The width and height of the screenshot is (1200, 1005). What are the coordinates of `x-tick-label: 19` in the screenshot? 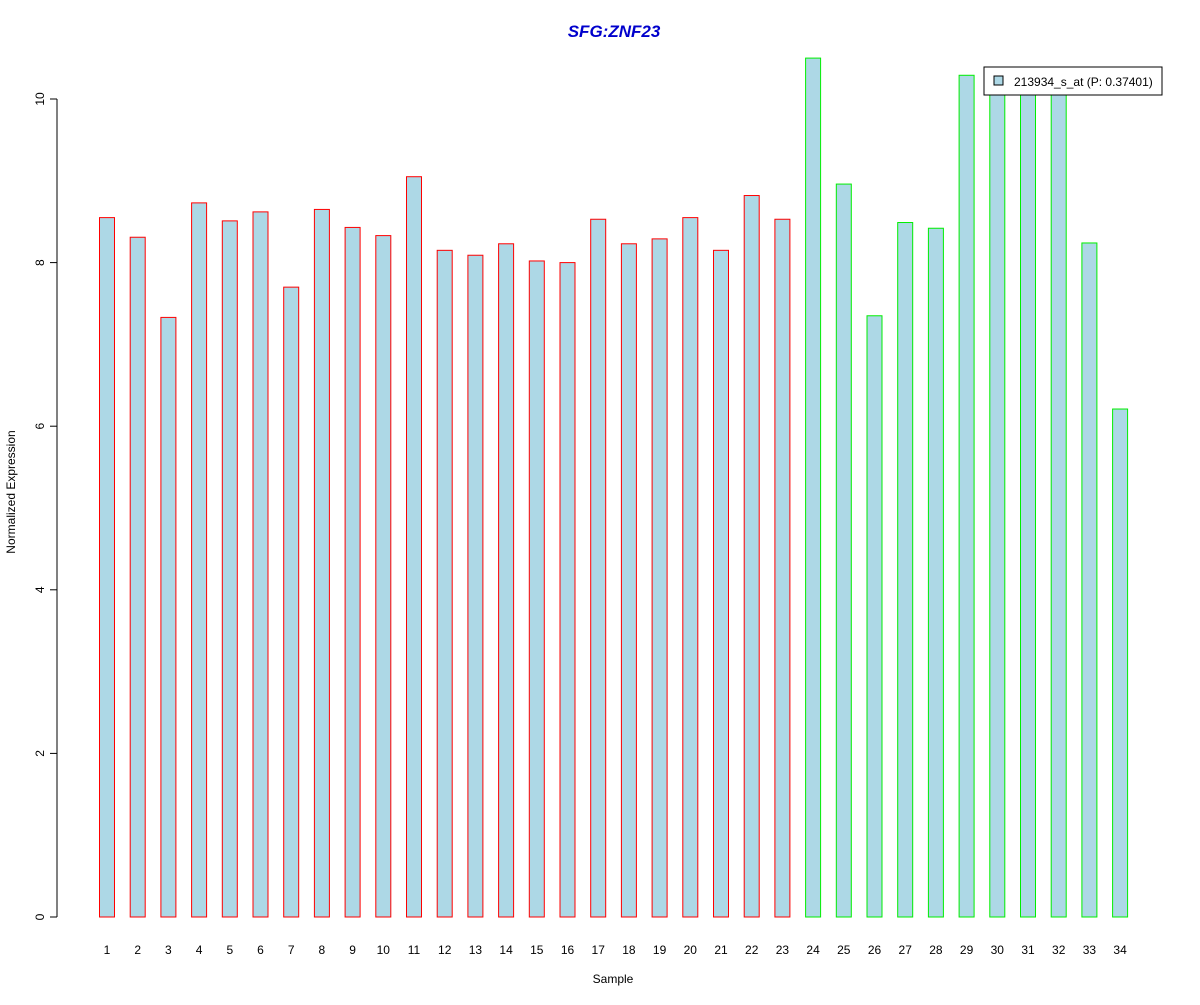 It's located at (660, 950).